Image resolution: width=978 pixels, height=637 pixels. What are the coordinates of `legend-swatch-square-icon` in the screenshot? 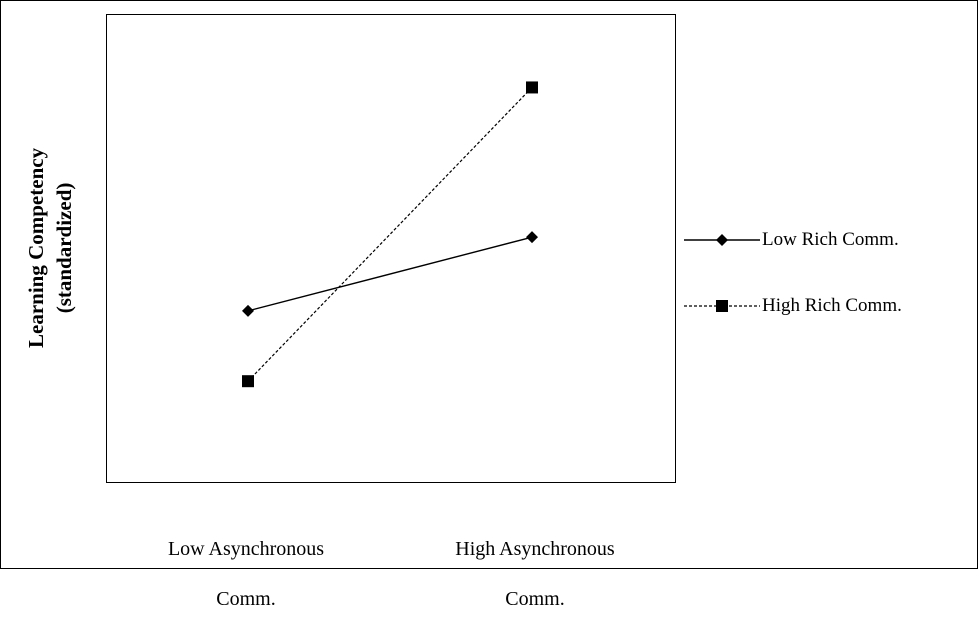 It's located at (722, 306).